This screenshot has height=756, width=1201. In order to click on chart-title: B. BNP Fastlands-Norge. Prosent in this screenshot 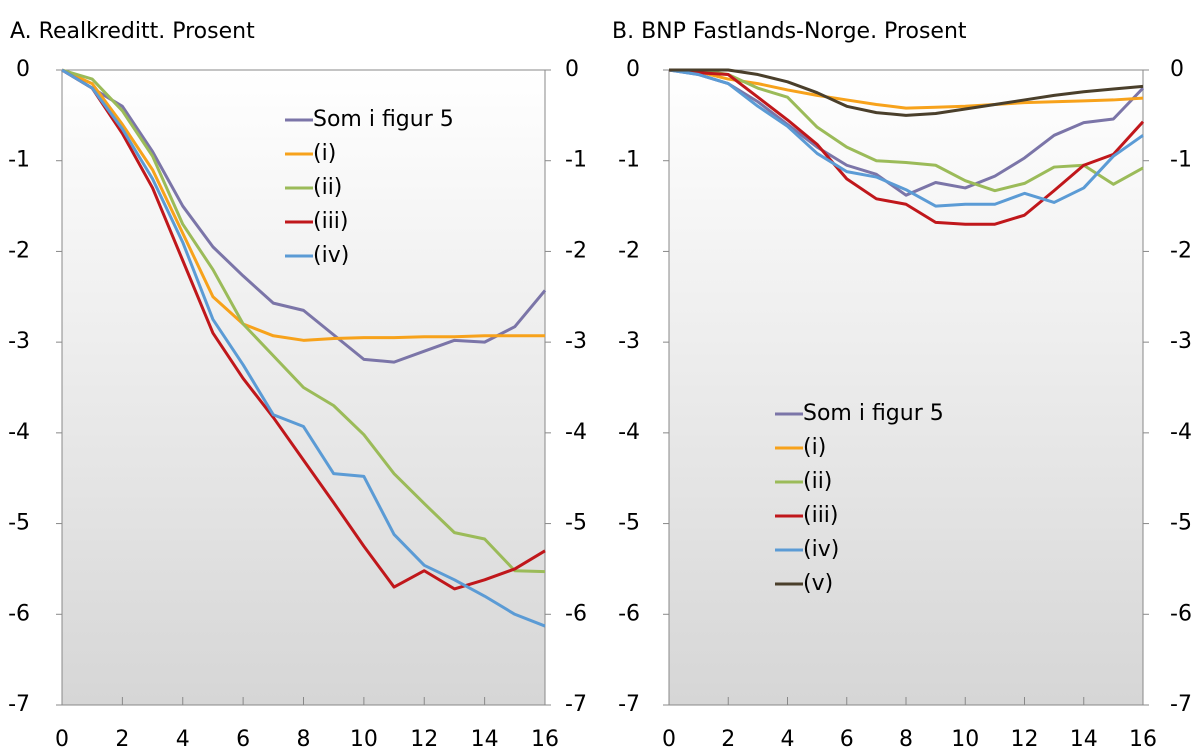, I will do `click(789, 31)`.